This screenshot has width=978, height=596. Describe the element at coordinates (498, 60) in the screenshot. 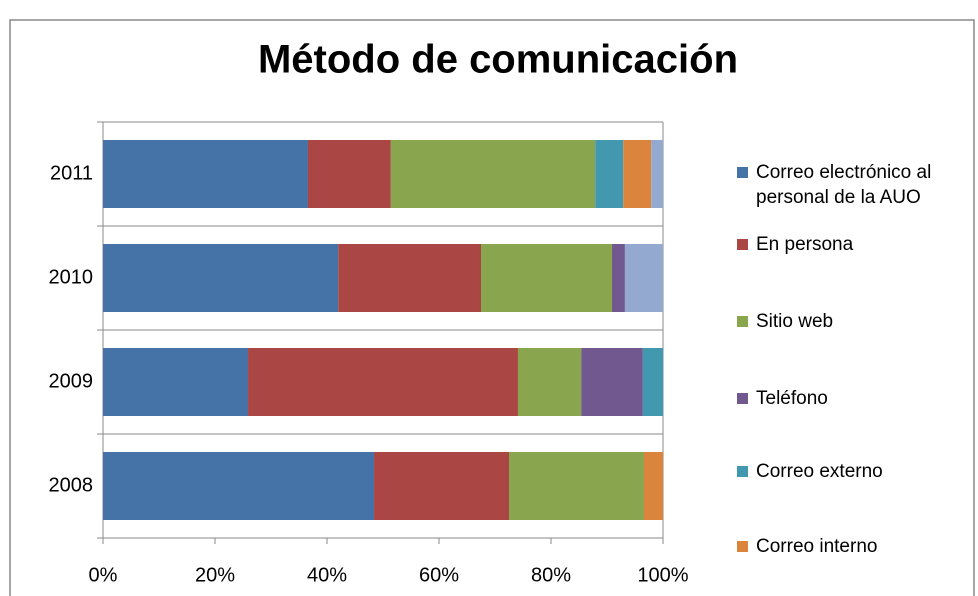

I see `chart-title: Método de comunicación` at that location.